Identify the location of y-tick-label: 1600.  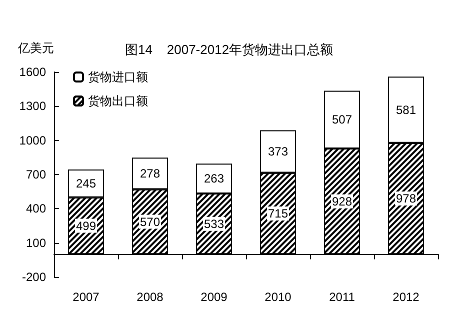
(32, 72).